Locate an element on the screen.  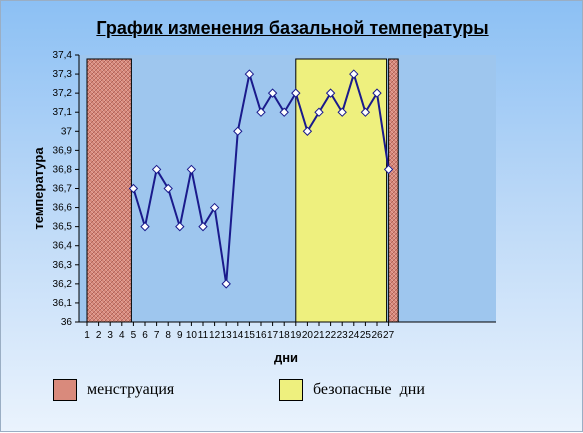
x-tick-label: 5 is located at coordinates (134, 335).